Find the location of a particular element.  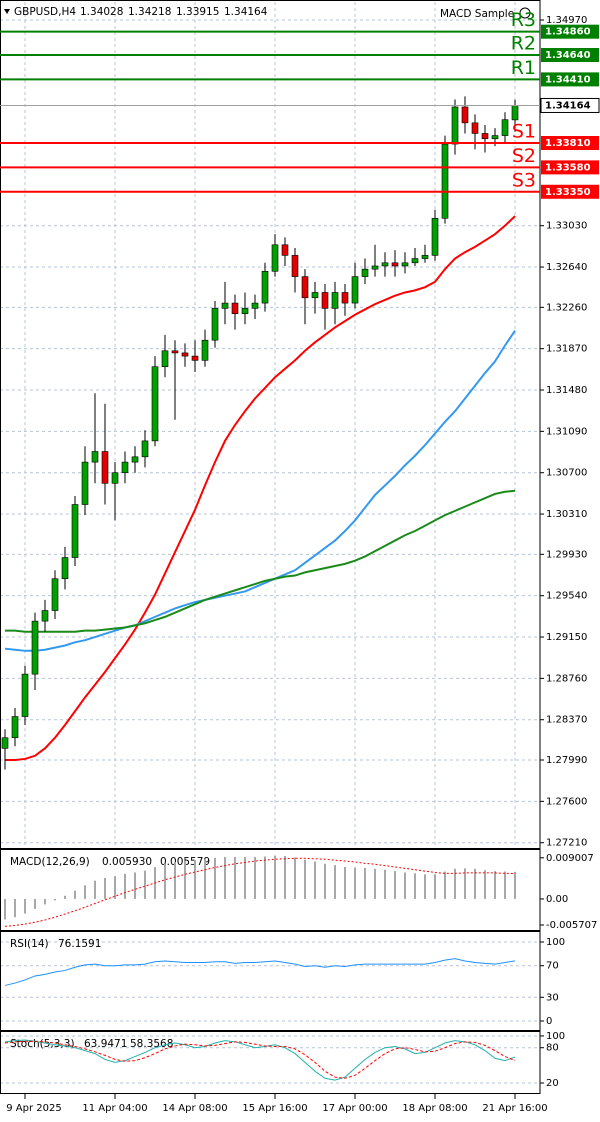

y-tick-label: 1.34970 is located at coordinates (566, 20).